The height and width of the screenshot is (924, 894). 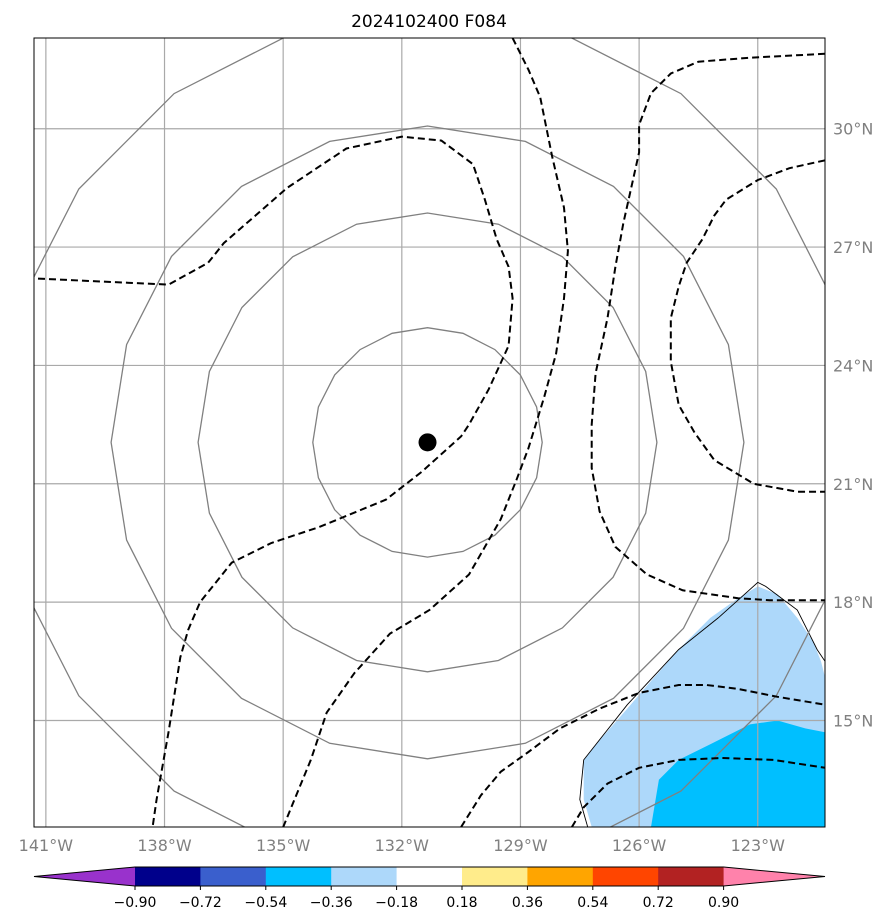 What do you see at coordinates (592, 903) in the screenshot?
I see `colorbar-tick-label: 0.54` at bounding box center [592, 903].